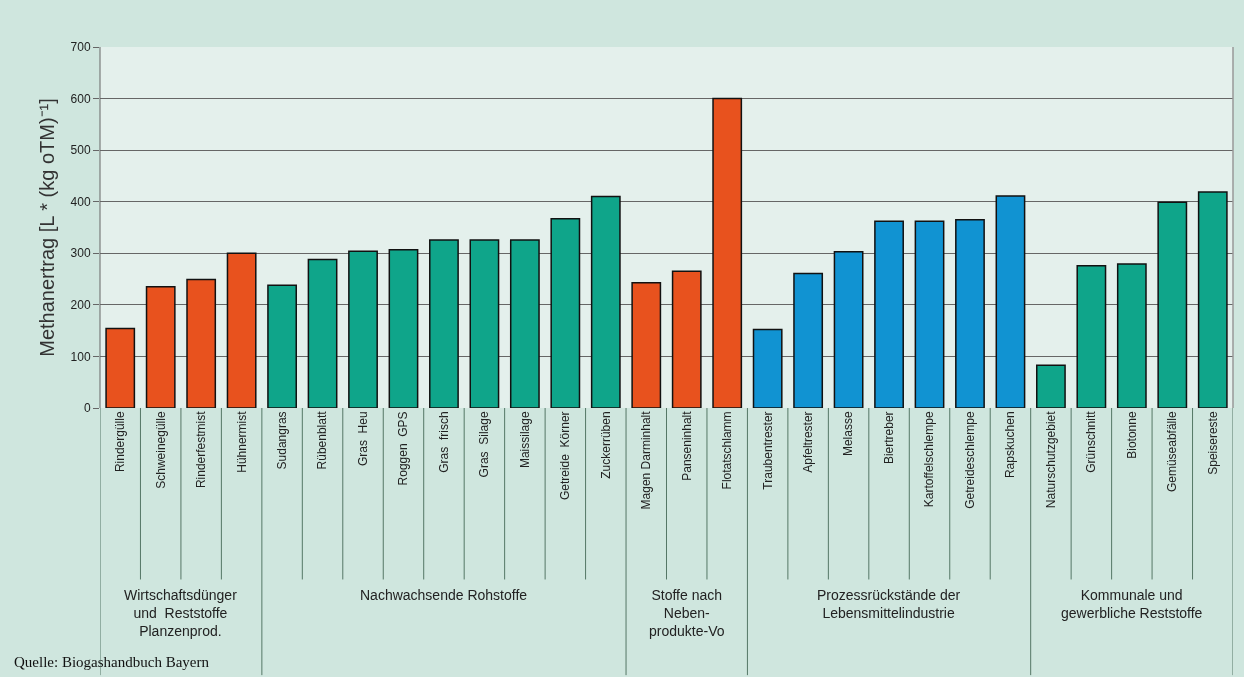 The width and height of the screenshot is (1244, 677). Describe the element at coordinates (1050, 459) in the screenshot. I see `x-tick-label: Naturschutzgebiet` at that location.